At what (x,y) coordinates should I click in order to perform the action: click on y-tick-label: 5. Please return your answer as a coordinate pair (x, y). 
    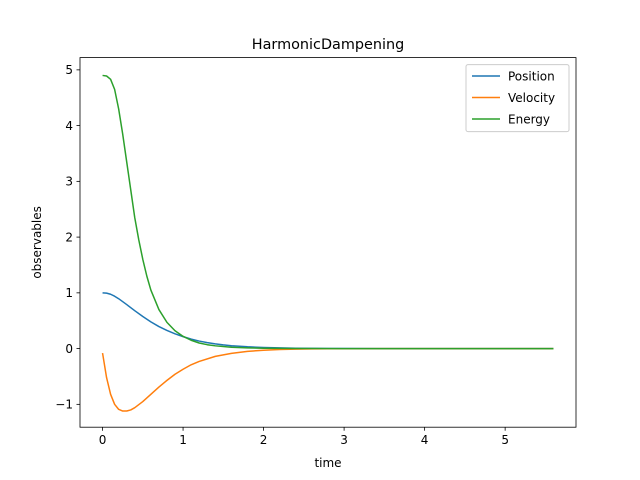
    Looking at the image, I should click on (69, 70).